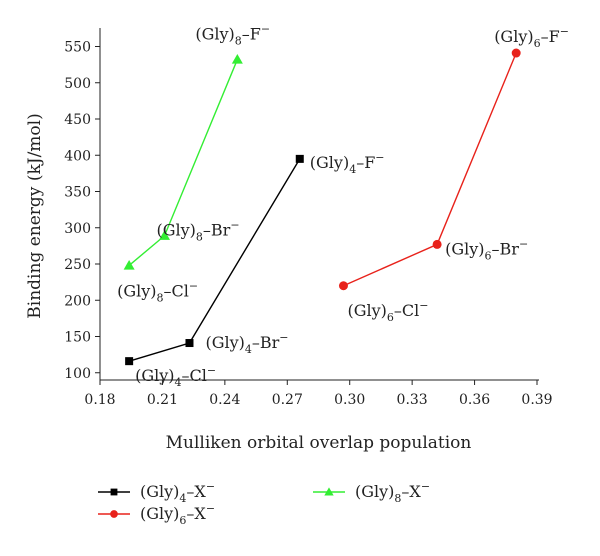 Image resolution: width=600 pixels, height=556 pixels. I want to click on y-tick-label: 350, so click(77, 193).